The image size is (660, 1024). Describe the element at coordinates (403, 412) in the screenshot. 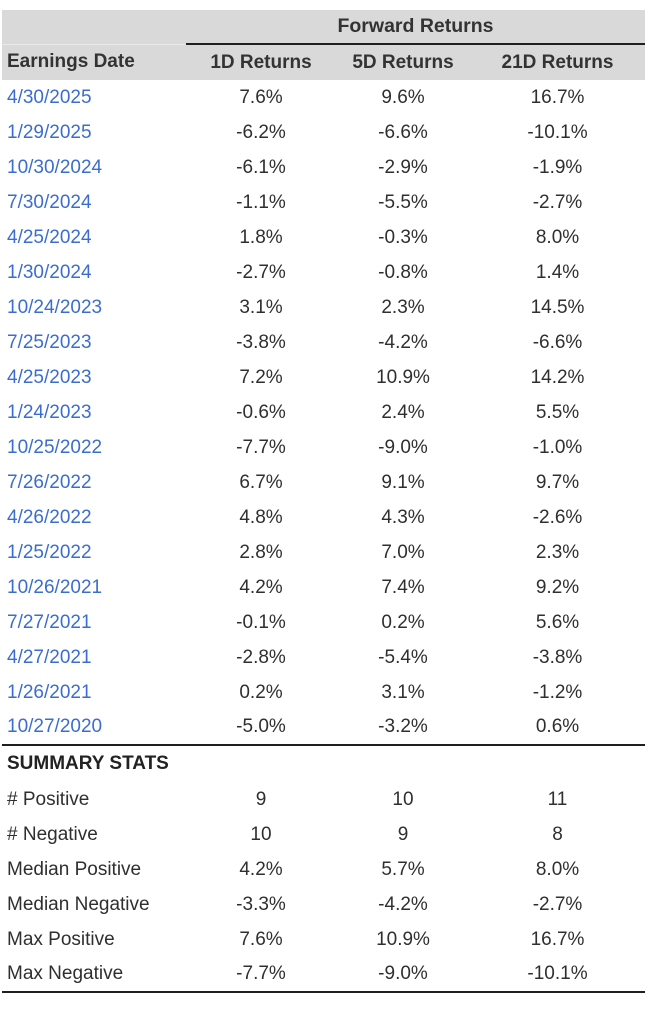

I see `return-5d-value: 2.4%` at that location.